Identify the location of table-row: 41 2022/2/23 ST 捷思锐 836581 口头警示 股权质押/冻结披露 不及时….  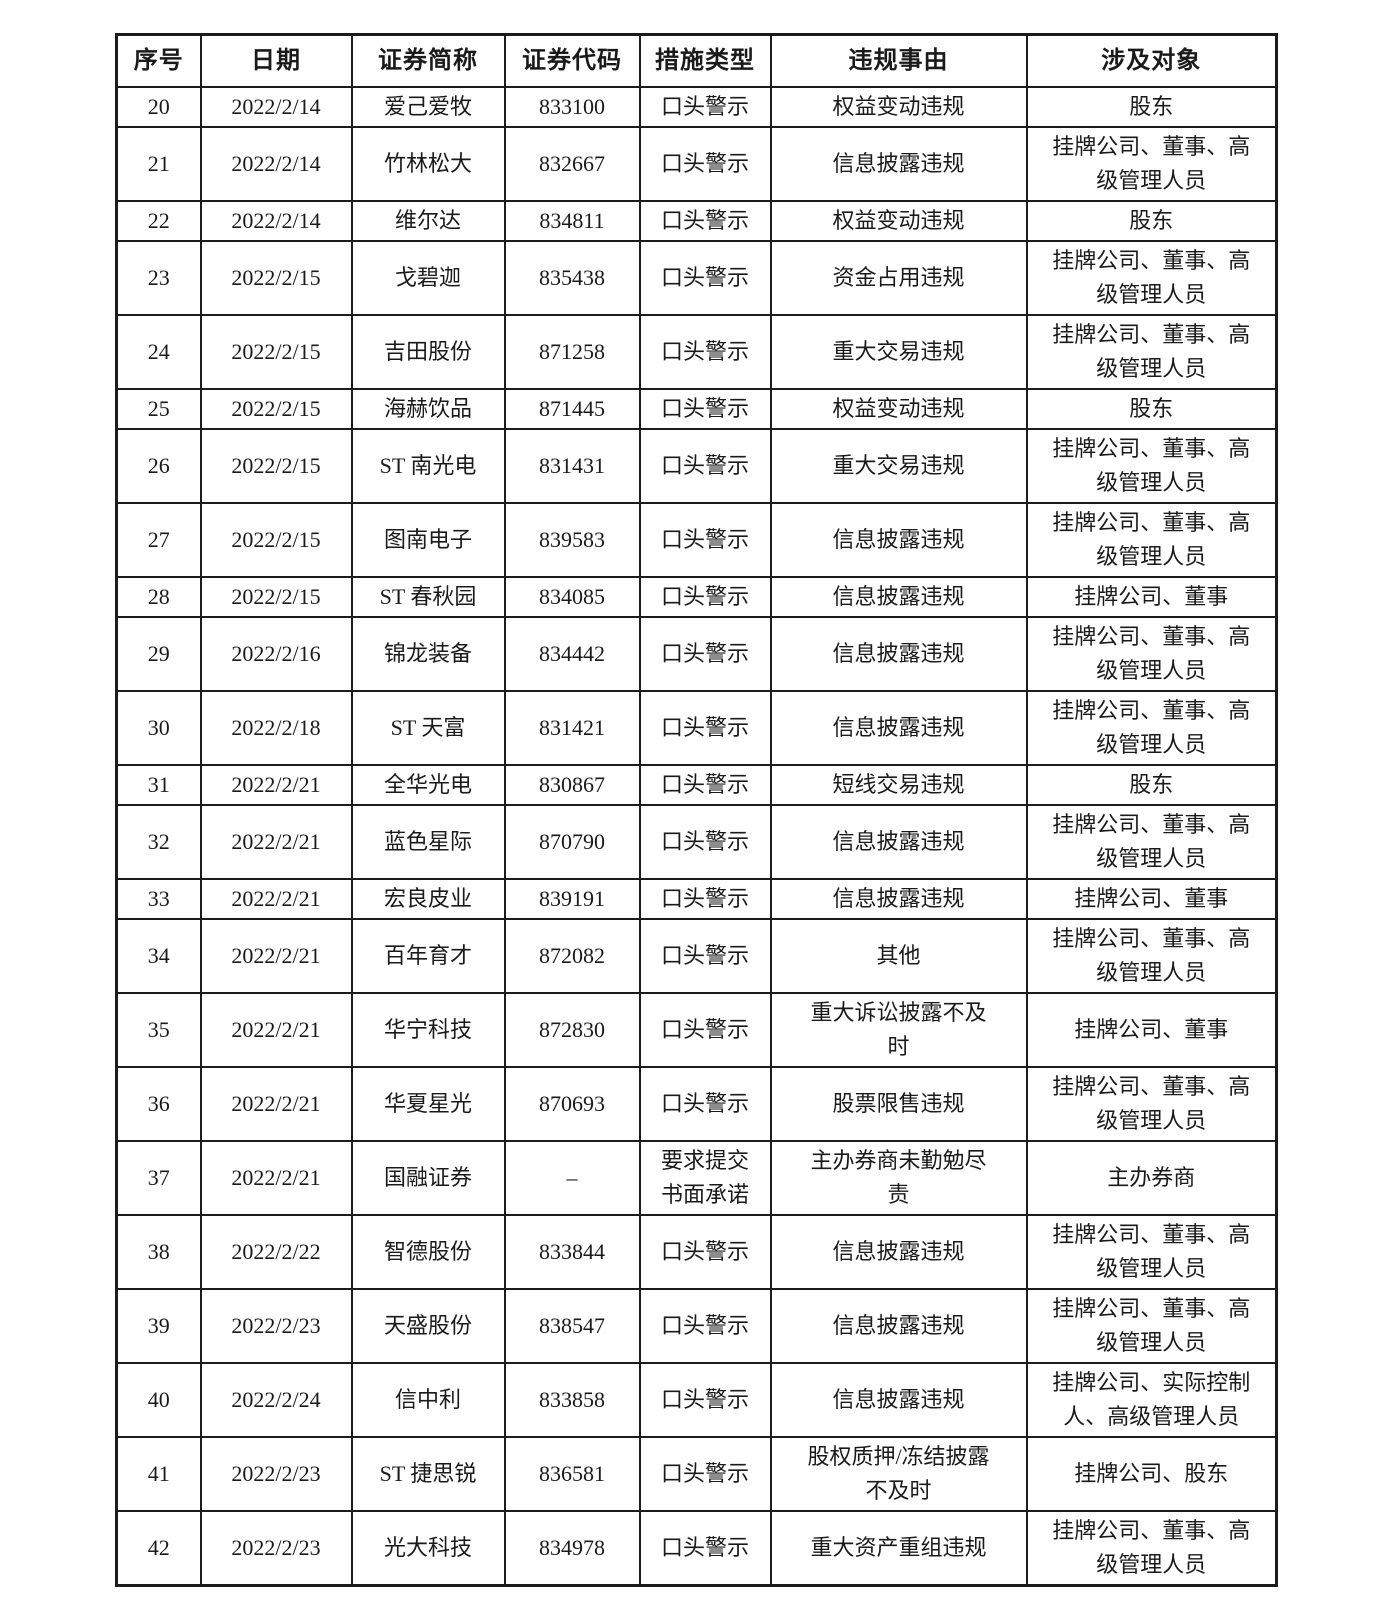
(696, 1474).